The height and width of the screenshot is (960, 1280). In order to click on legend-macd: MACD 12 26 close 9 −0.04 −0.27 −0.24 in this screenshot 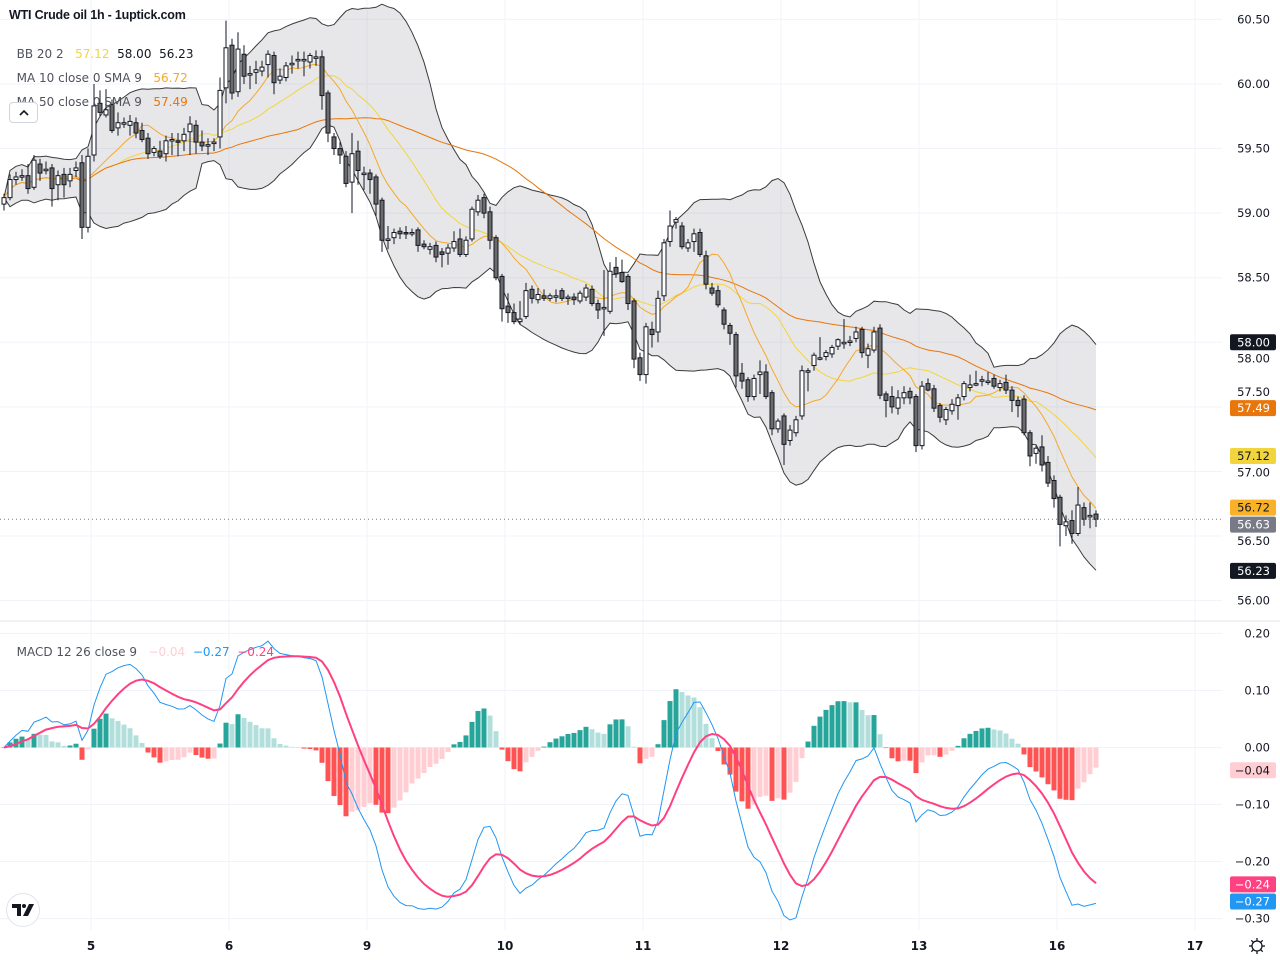, I will do `click(141, 645)`.